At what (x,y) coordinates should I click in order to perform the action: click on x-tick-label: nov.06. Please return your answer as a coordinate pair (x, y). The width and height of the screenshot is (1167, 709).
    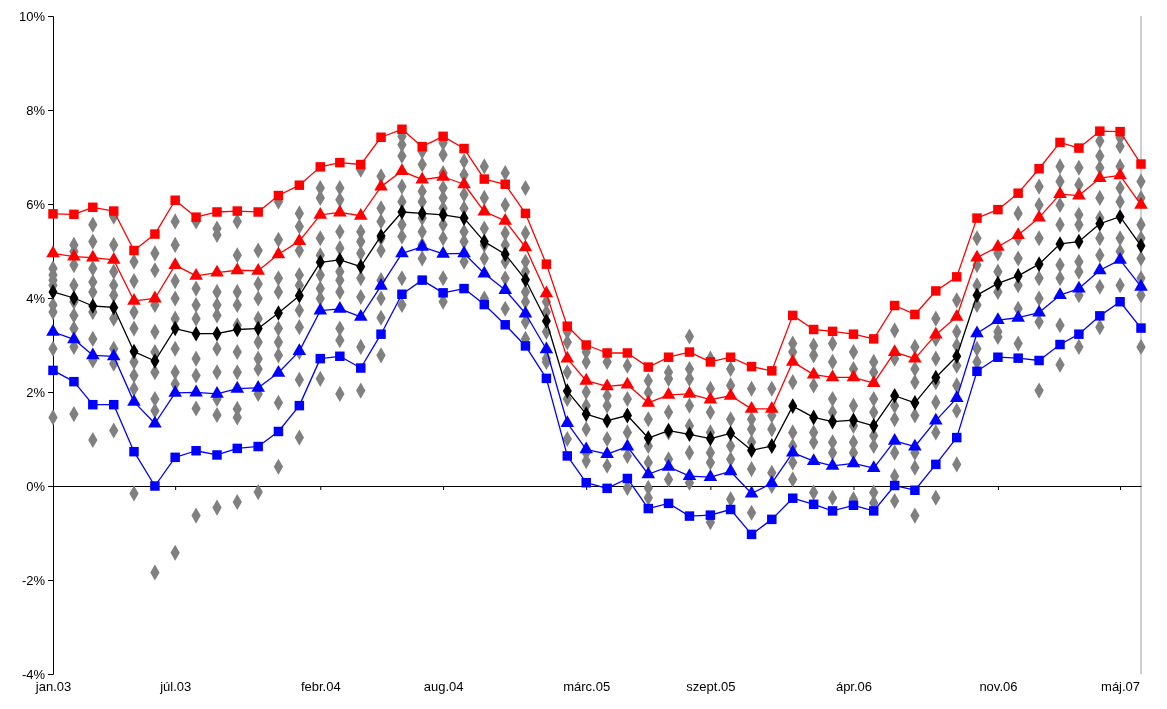
    Looking at the image, I should click on (998, 687).